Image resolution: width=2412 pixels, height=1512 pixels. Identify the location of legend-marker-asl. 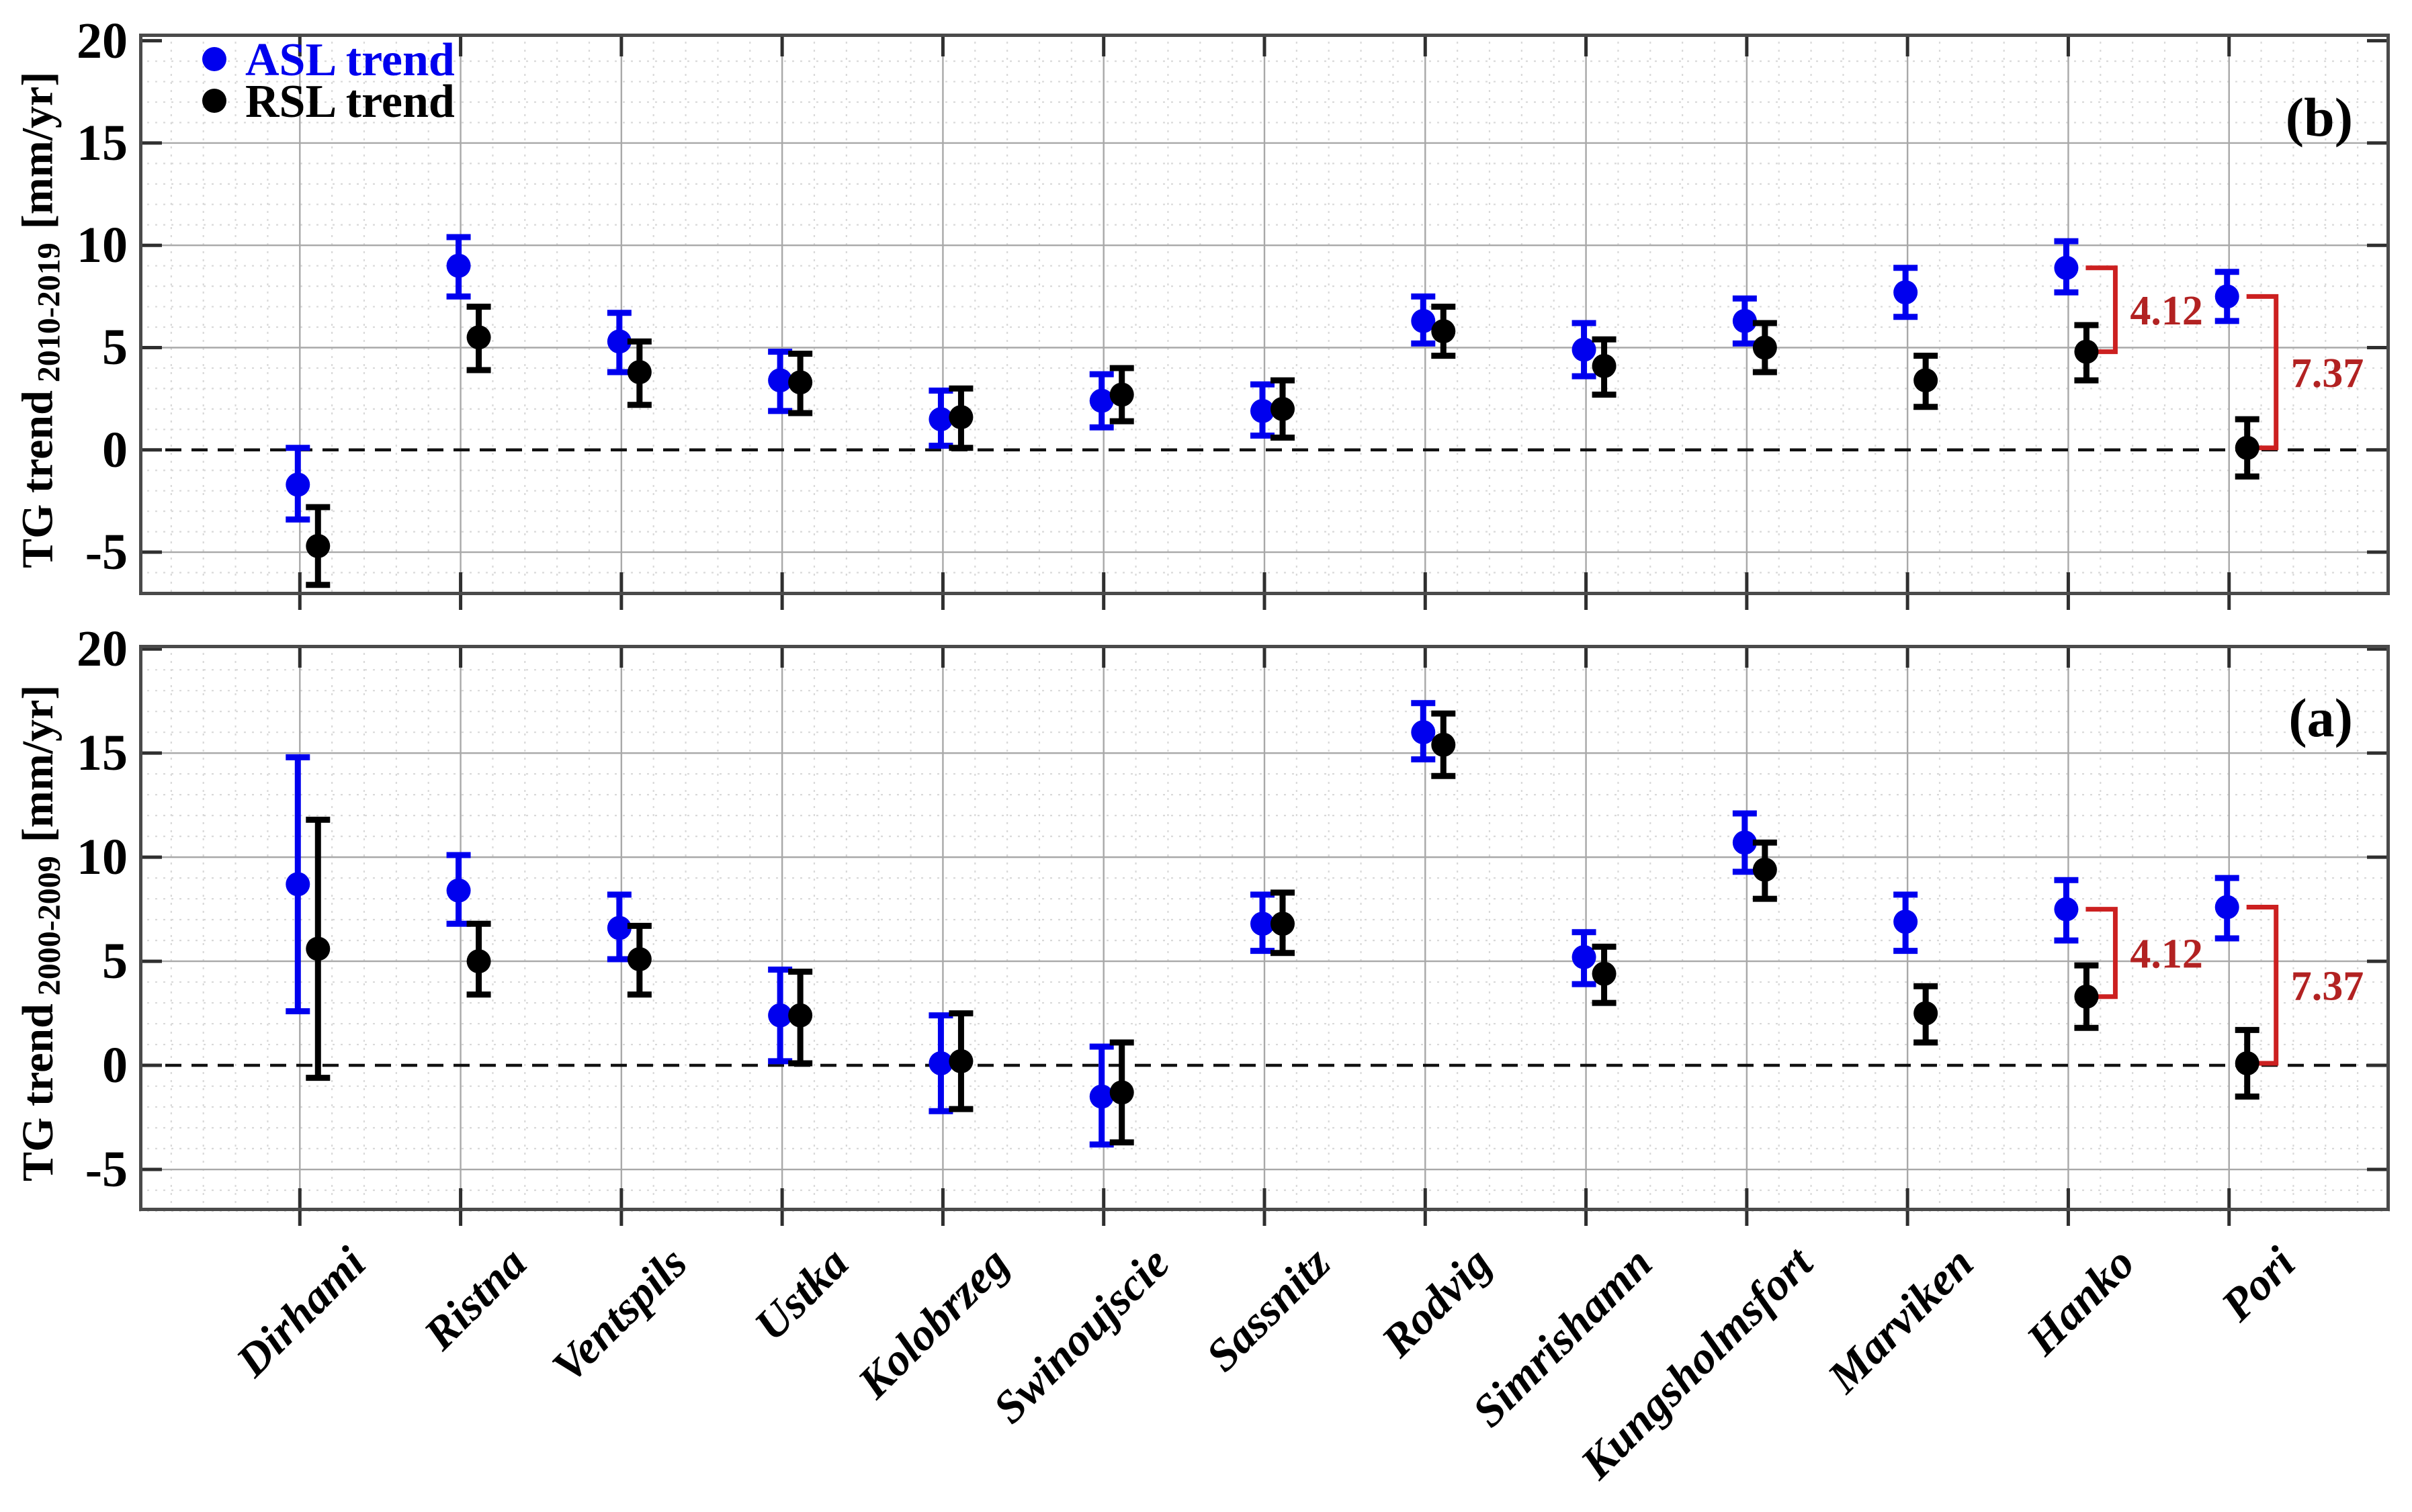
(214, 59).